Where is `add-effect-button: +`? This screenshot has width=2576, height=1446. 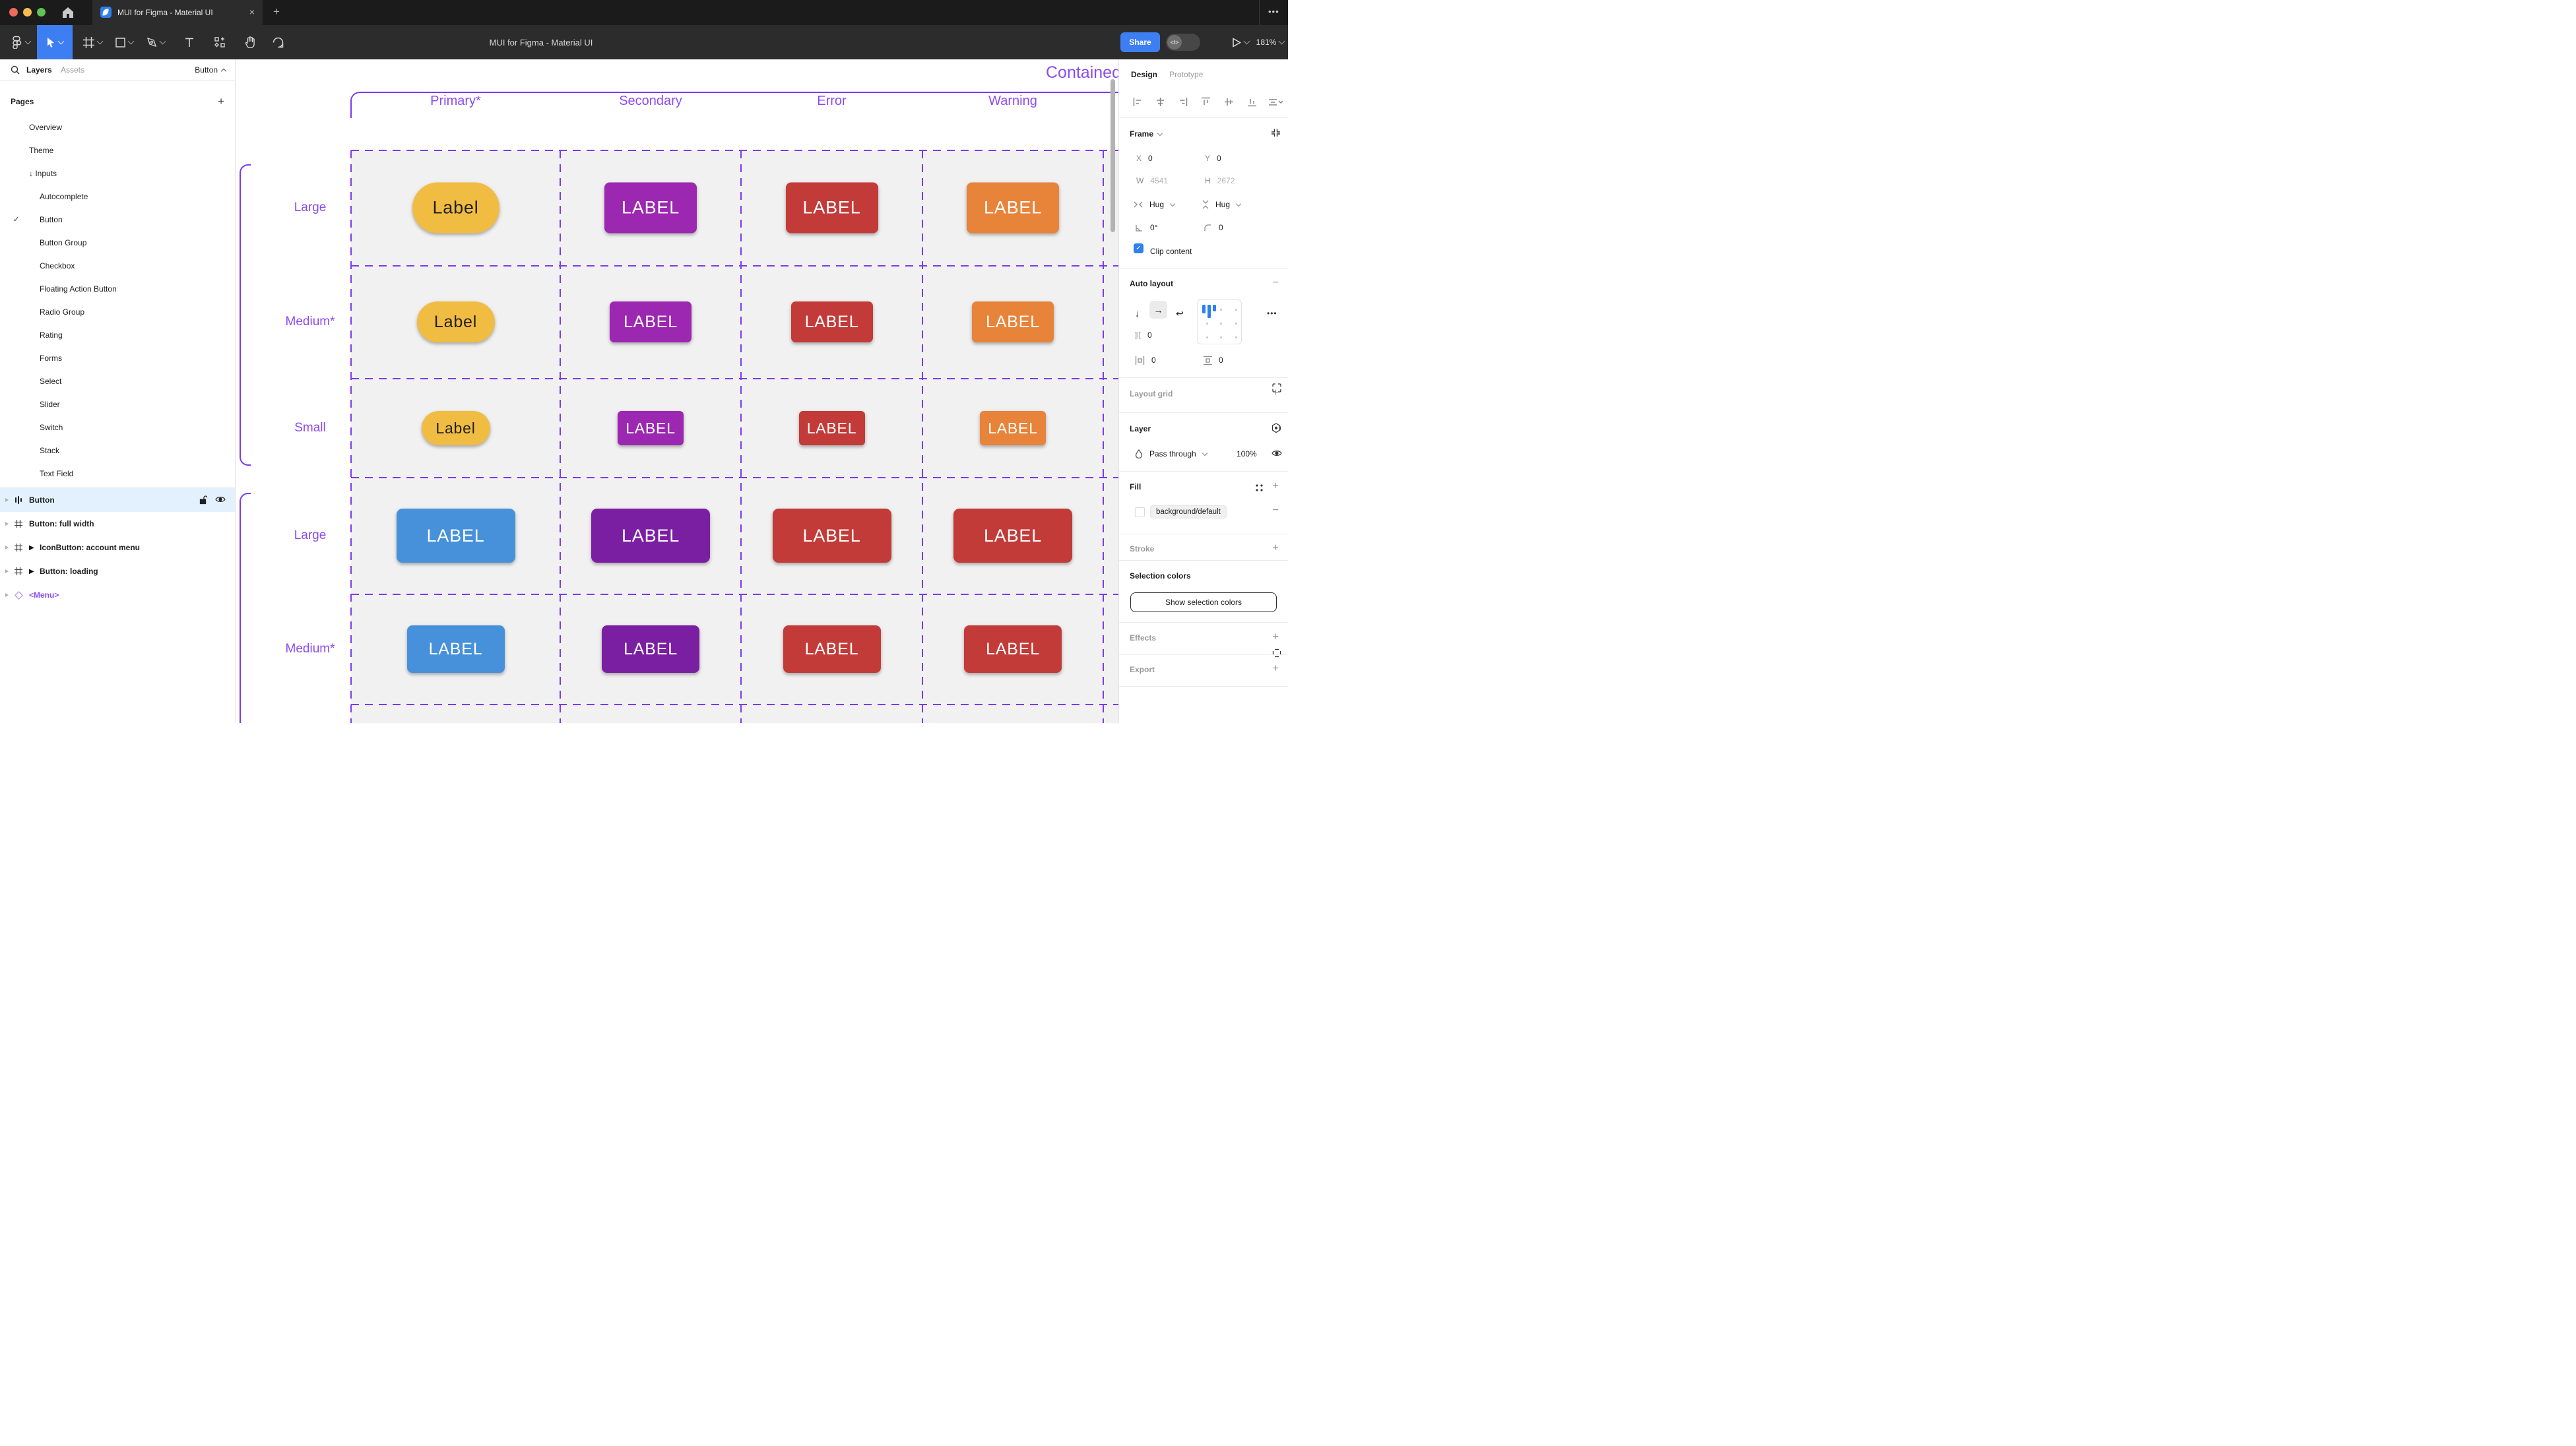 add-effect-button: + is located at coordinates (1275, 637).